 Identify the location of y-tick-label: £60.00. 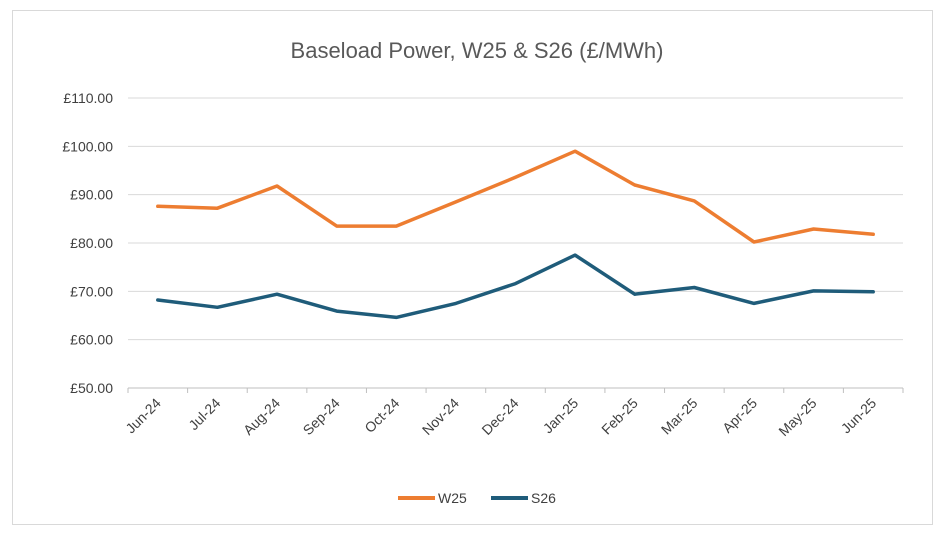
(91, 340).